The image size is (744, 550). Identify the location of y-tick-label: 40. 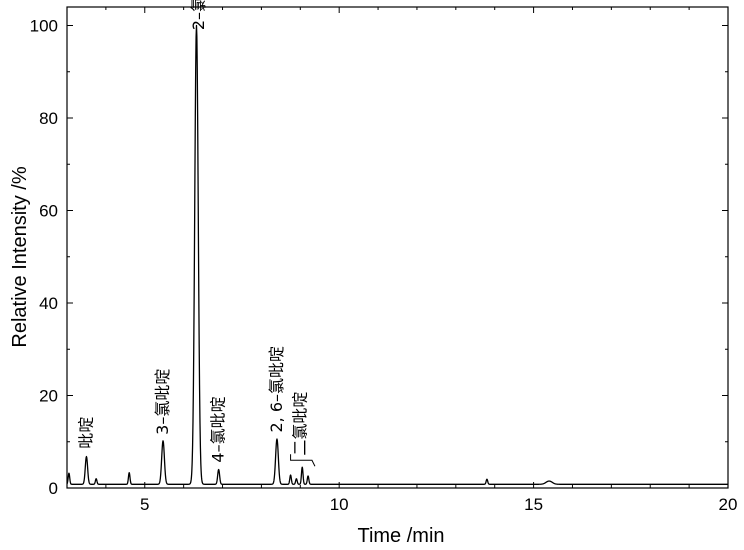
(48, 303).